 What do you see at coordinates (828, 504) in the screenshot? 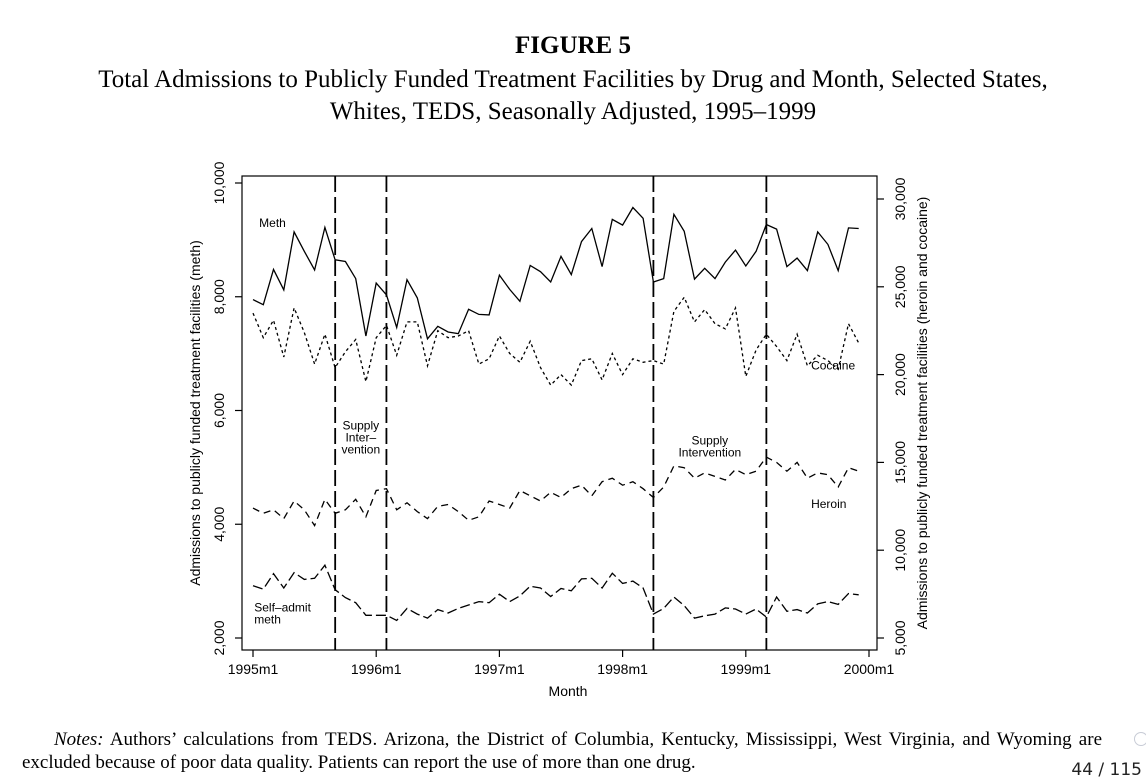
I see `series-label: Heroin` at bounding box center [828, 504].